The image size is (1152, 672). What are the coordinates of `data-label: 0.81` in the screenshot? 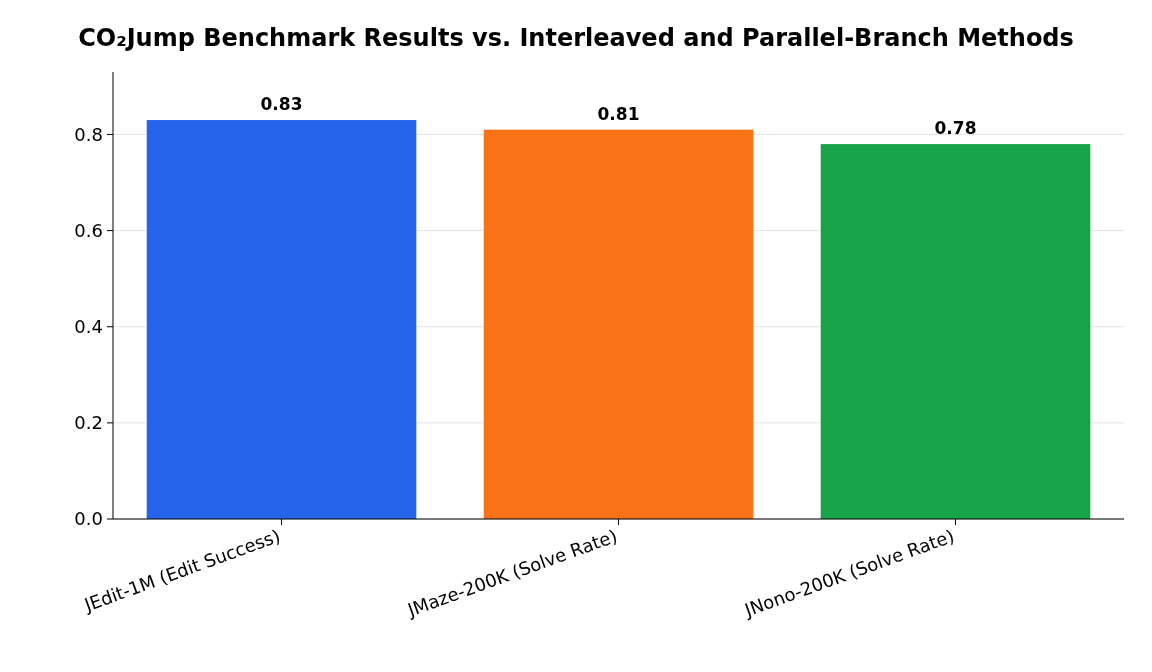 It's located at (618, 113).